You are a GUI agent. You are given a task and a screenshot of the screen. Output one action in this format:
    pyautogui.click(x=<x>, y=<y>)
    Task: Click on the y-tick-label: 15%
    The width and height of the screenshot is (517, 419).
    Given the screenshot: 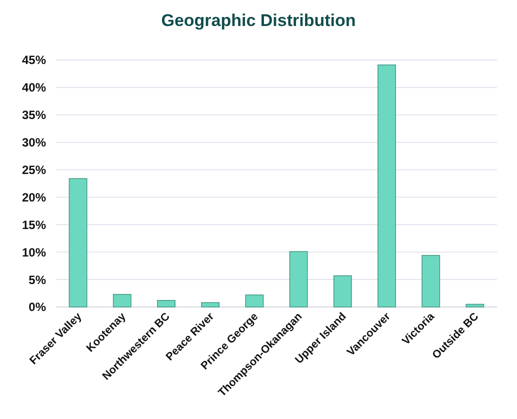 What is the action you would take?
    pyautogui.click(x=34, y=225)
    